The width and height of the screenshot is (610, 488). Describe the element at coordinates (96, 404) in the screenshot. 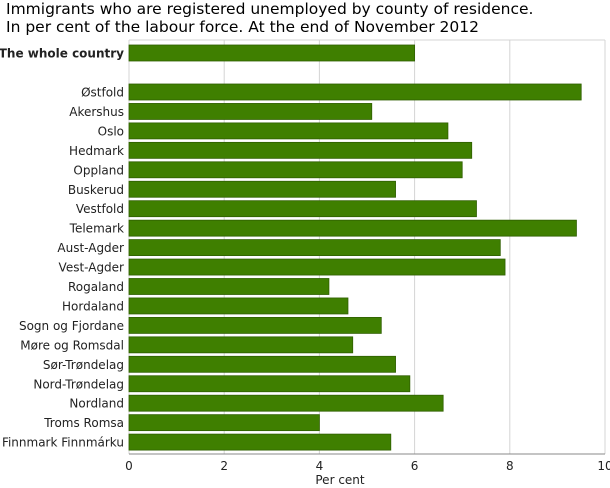

I see `category-label-17: Nordland` at that location.